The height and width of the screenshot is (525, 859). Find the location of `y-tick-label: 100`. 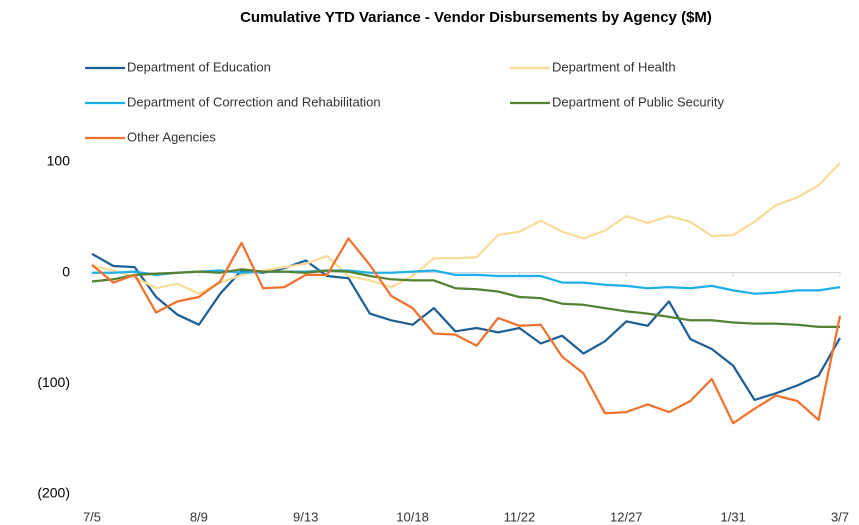

y-tick-label: 100 is located at coordinates (59, 161).